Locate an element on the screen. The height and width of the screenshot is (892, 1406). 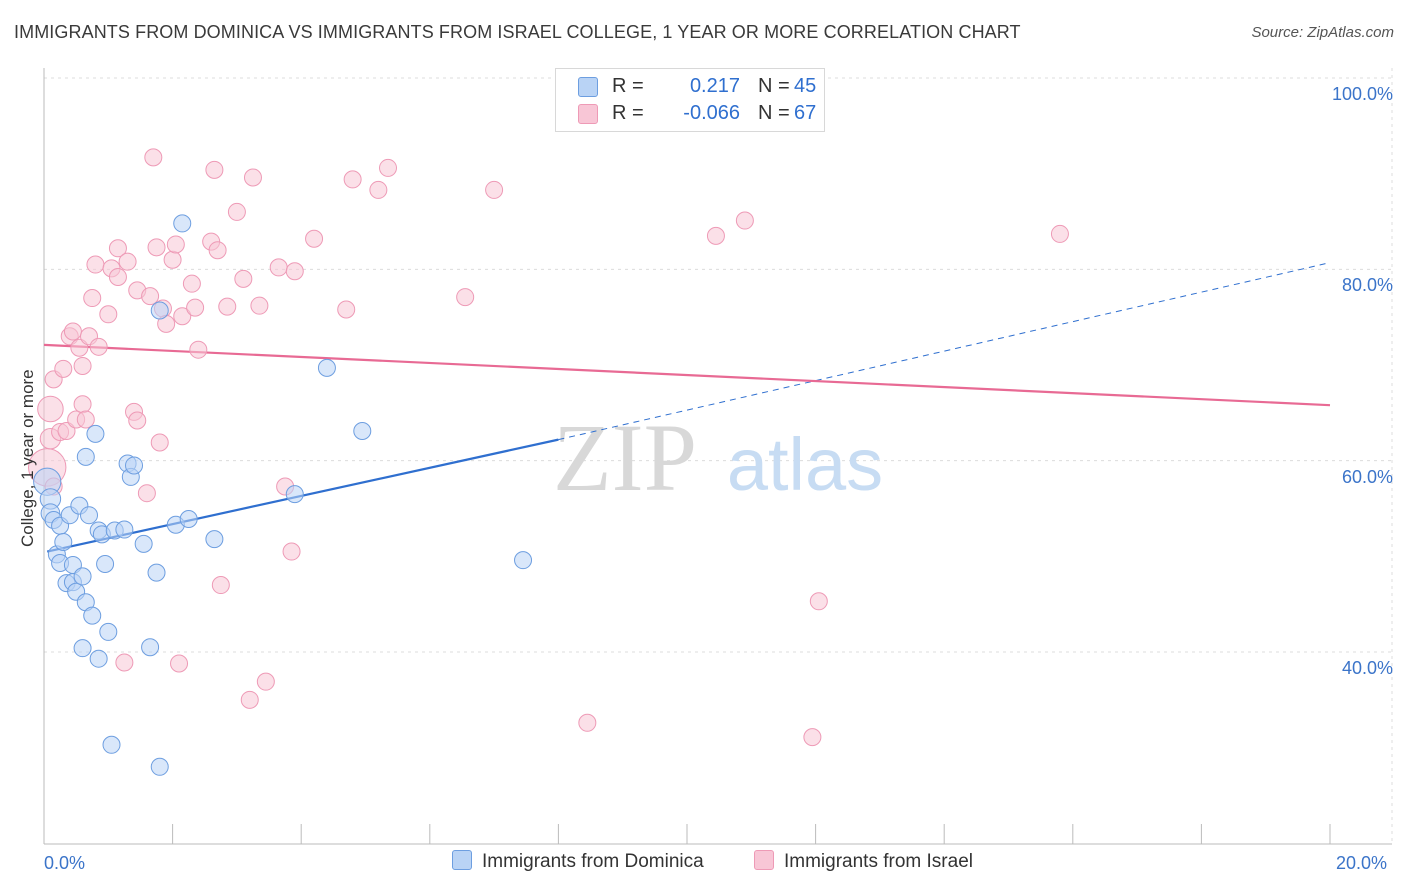
trend-line-israel is located at coordinates (687, 375).